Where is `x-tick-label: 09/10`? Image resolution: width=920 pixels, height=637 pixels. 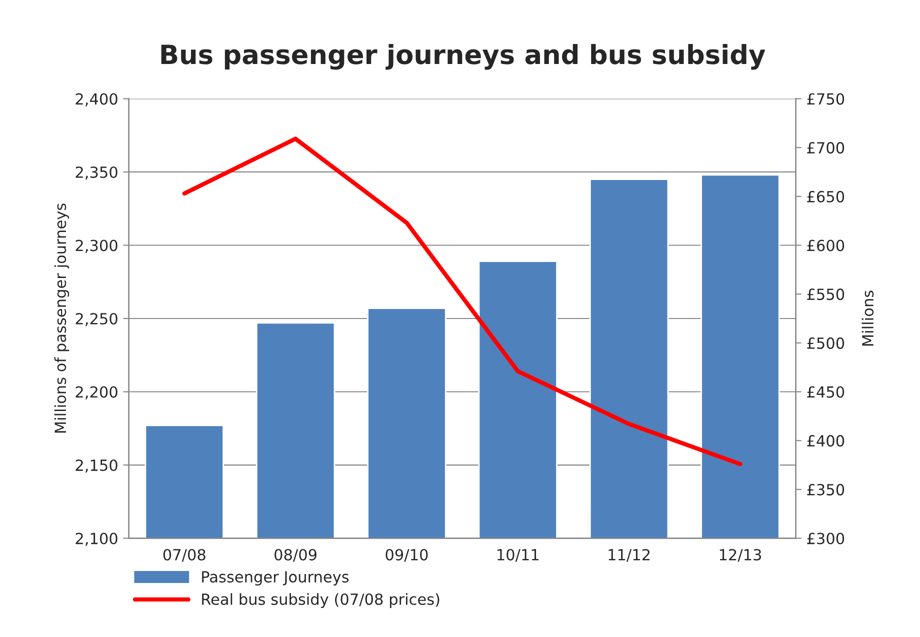 x-tick-label: 09/10 is located at coordinates (407, 555).